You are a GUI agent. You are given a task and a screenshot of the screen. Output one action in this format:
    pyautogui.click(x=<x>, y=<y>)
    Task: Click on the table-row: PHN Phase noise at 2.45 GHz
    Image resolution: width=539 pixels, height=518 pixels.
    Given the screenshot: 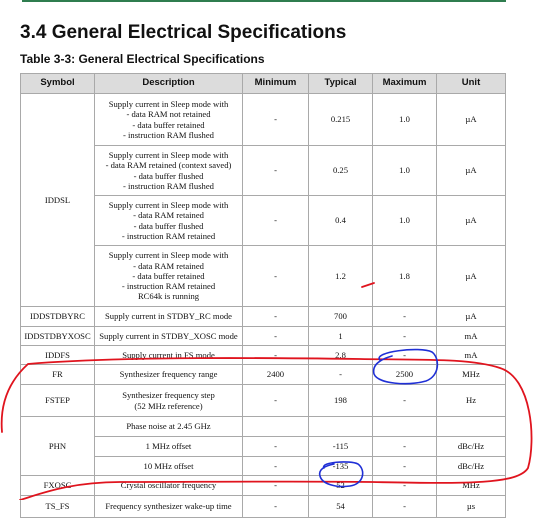 What is the action you would take?
    pyautogui.click(x=263, y=446)
    